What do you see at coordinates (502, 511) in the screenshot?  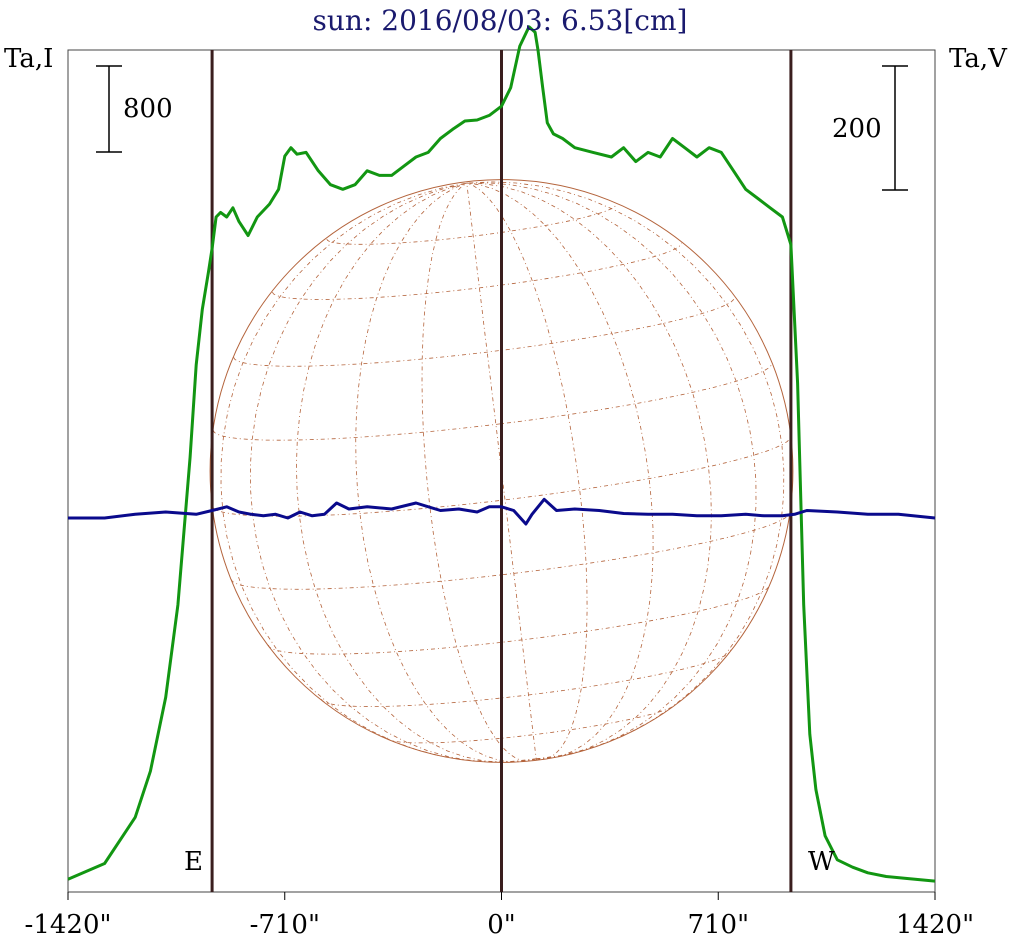 I see `stokes-v-curve` at bounding box center [502, 511].